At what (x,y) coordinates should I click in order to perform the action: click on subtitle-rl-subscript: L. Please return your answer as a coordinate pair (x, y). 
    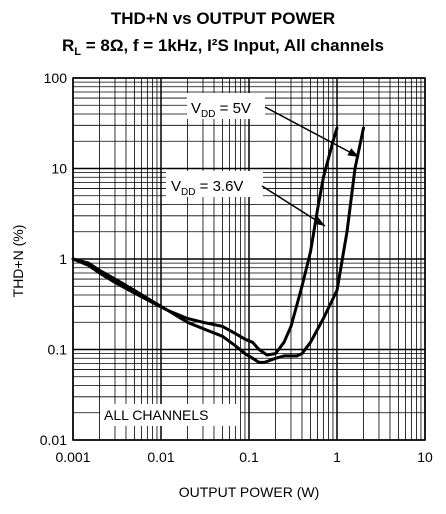
    Looking at the image, I should click on (77, 52).